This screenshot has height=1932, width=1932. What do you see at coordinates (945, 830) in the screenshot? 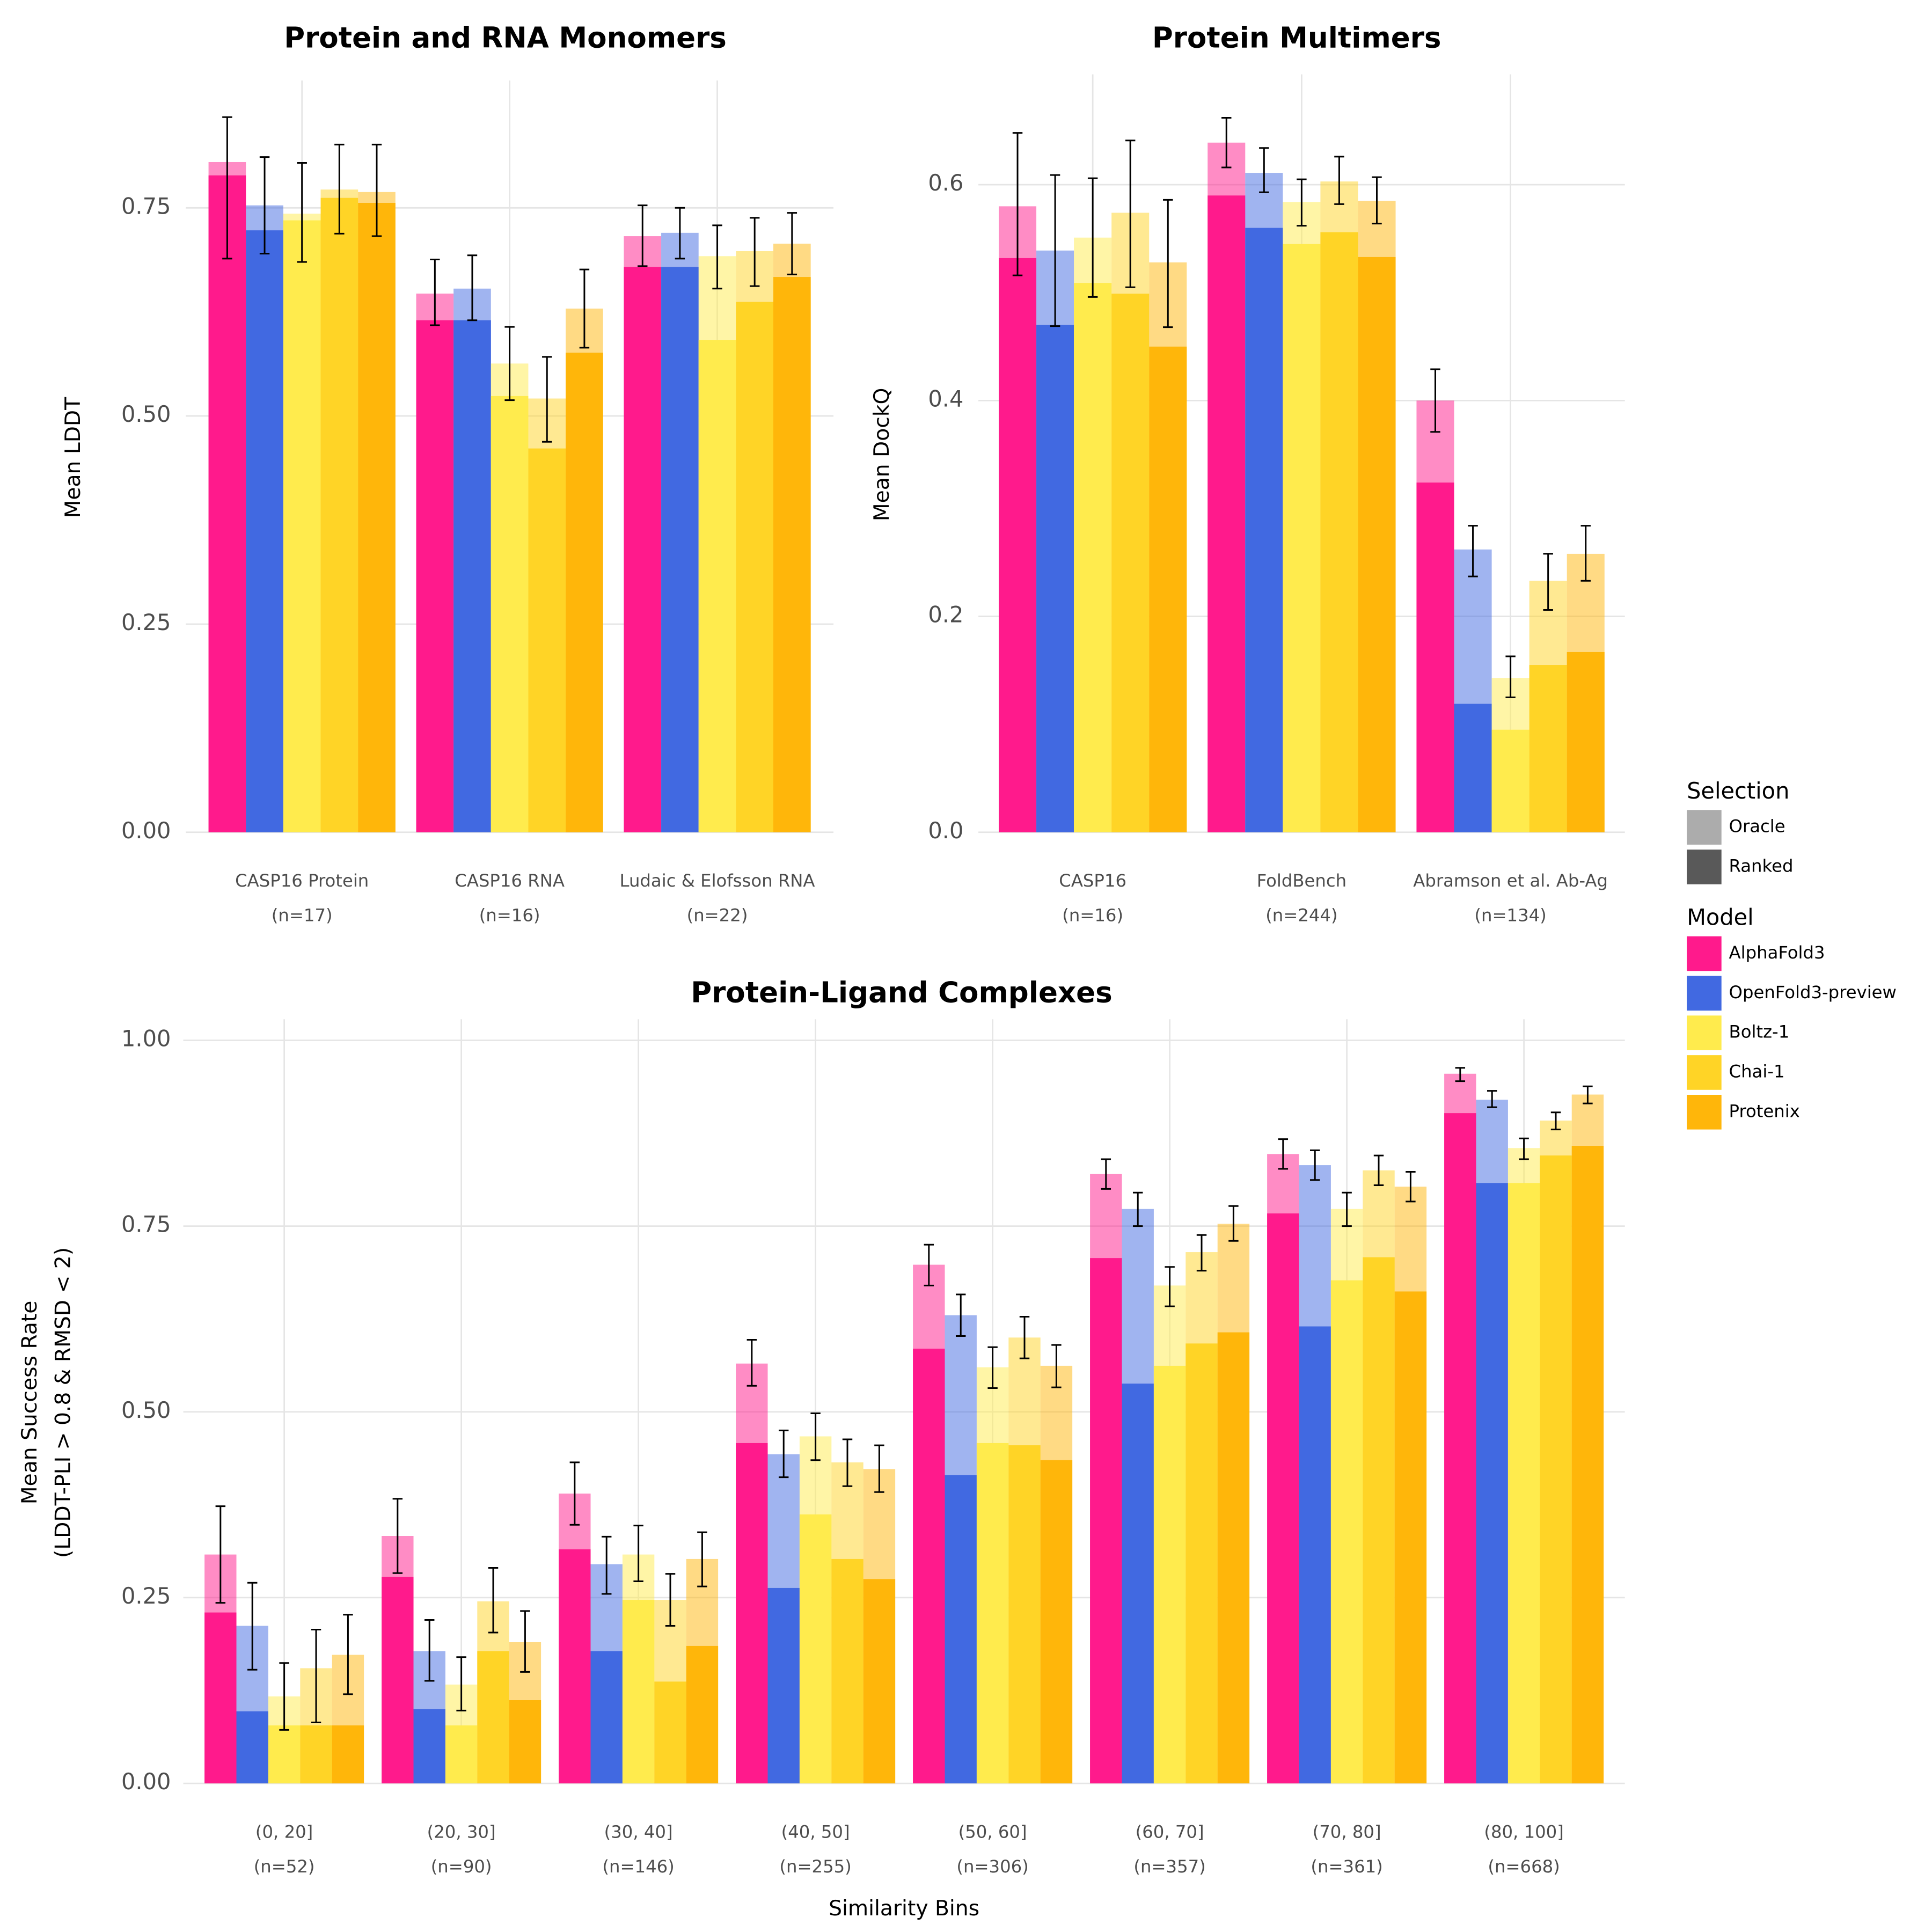
I see `y-tick-label: 0.0` at bounding box center [945, 830].